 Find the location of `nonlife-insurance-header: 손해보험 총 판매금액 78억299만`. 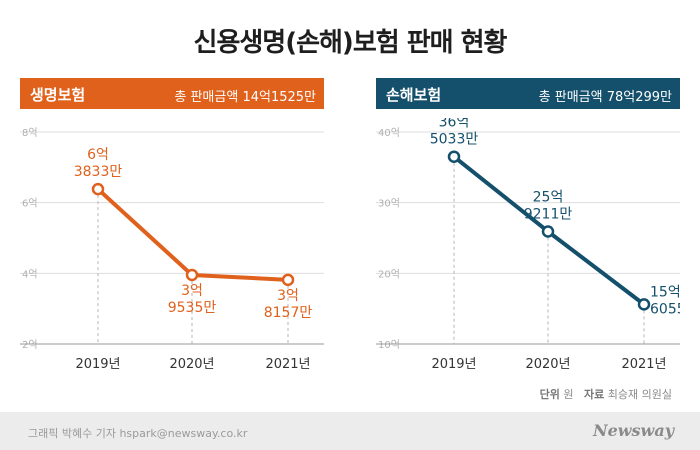

nonlife-insurance-header: 손해보험 총 판매금액 78억299만 is located at coordinates (528, 93).